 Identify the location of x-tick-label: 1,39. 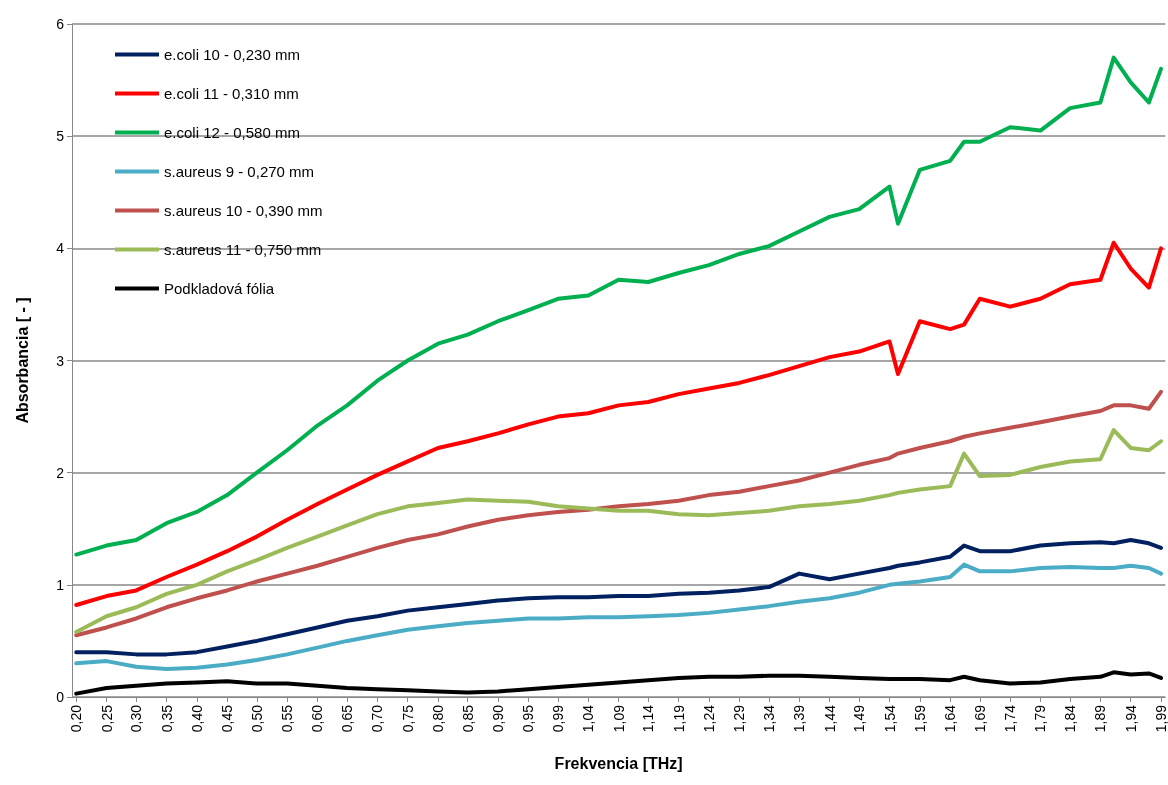
(799, 718).